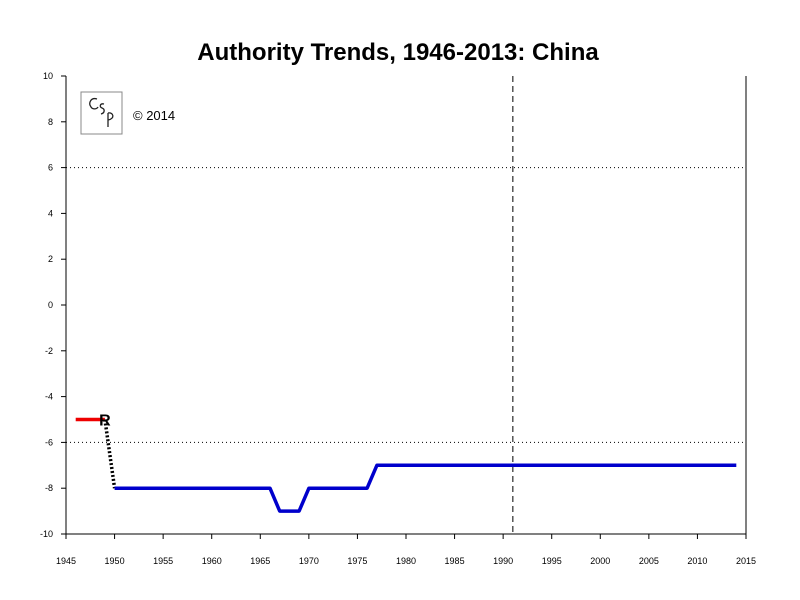  Describe the element at coordinates (49, 488) in the screenshot. I see `y-tick-label: -8` at that location.